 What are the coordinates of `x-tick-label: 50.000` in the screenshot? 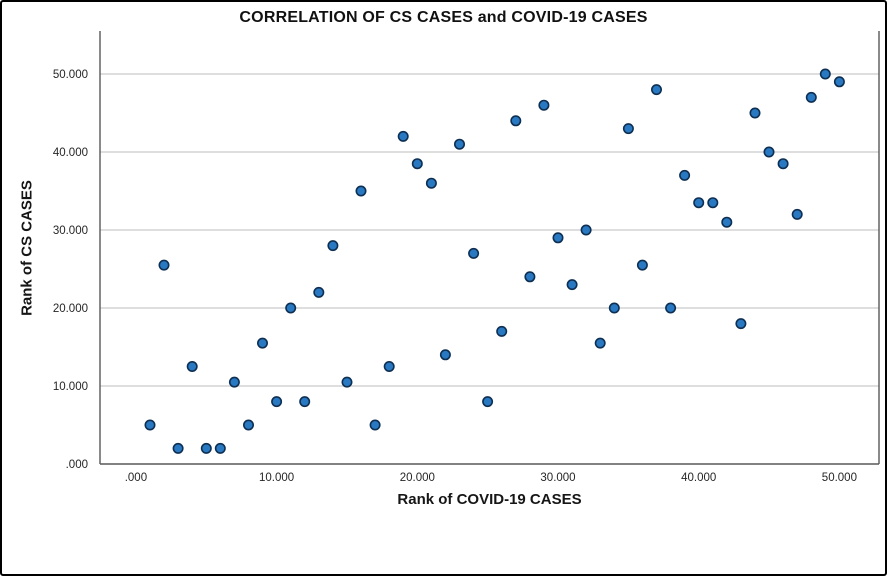 It's located at (839, 478).